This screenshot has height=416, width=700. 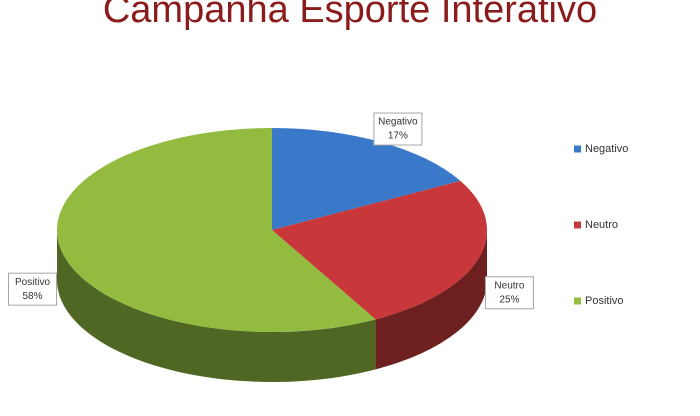 What do you see at coordinates (398, 122) in the screenshot?
I see `data-label-name: Negativo` at bounding box center [398, 122].